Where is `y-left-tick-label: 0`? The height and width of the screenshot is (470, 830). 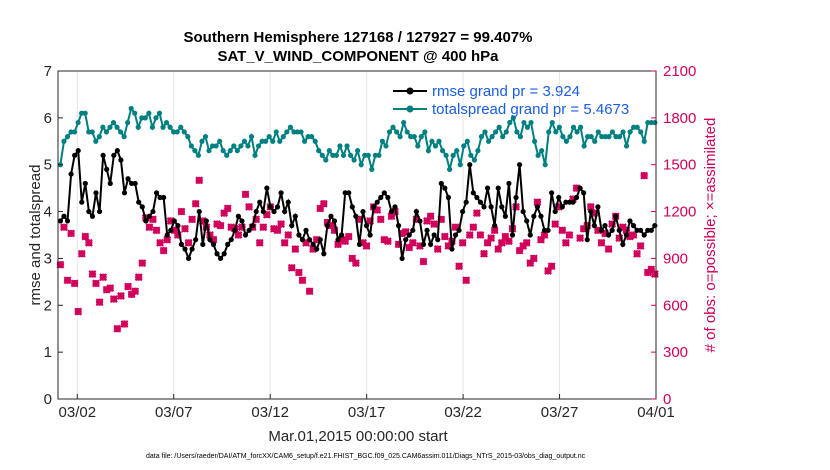
y-left-tick-label: 0 is located at coordinates (48, 399).